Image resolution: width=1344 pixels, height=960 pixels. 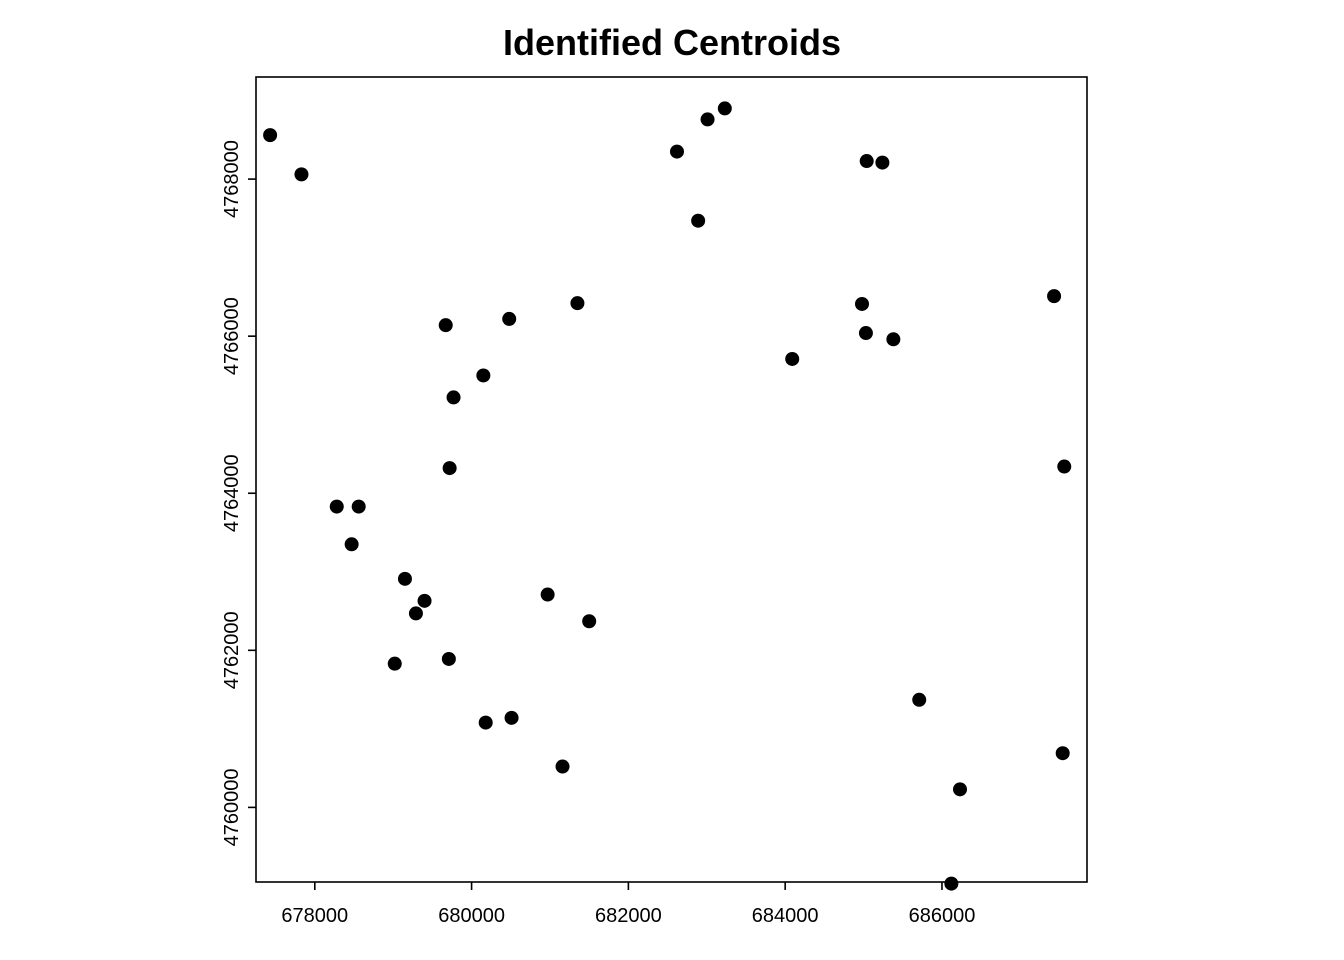 I want to click on y-tick-label: 4766000, so click(x=232, y=336).